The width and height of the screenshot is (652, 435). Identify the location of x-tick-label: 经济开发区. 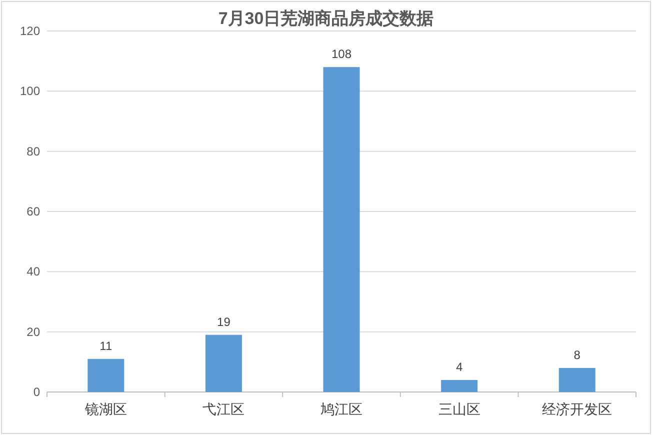
(577, 409).